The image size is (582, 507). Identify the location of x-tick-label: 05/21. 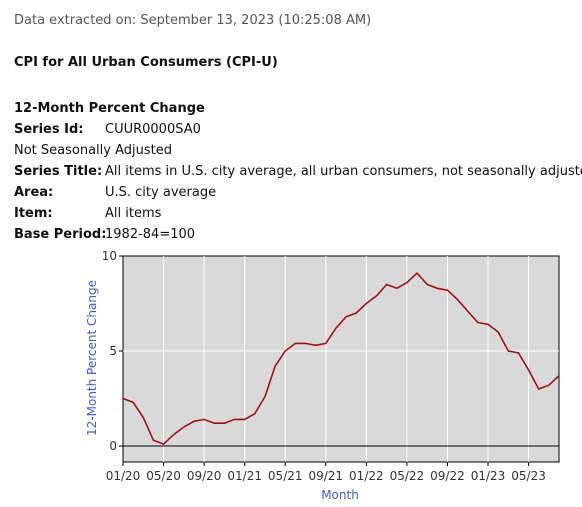
(285, 476).